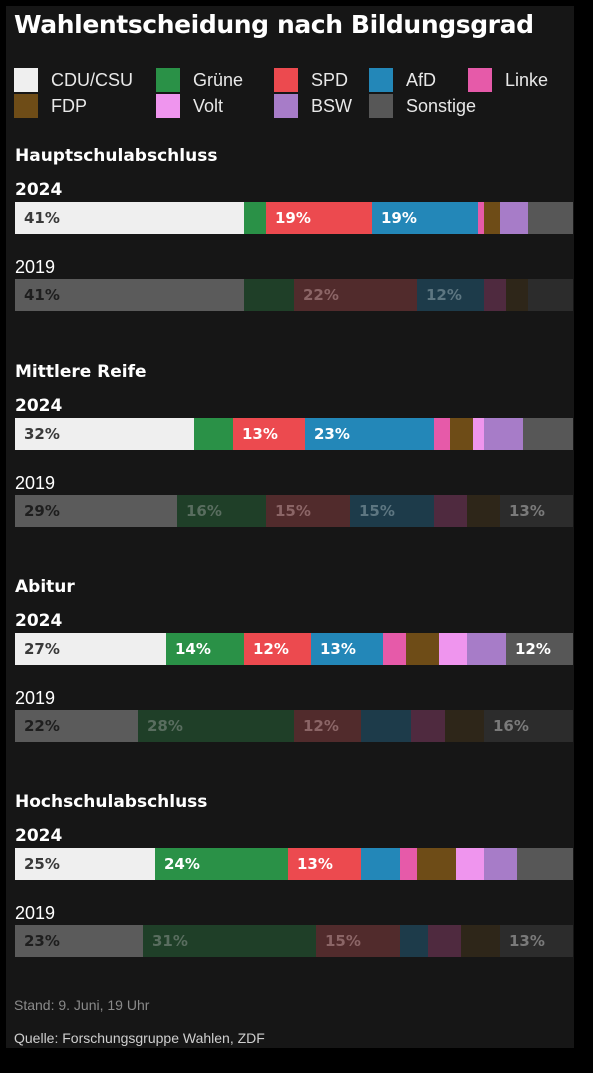  Describe the element at coordinates (73, 80) in the screenshot. I see `legend-item-cdu-csu: CDU/CSU` at that location.